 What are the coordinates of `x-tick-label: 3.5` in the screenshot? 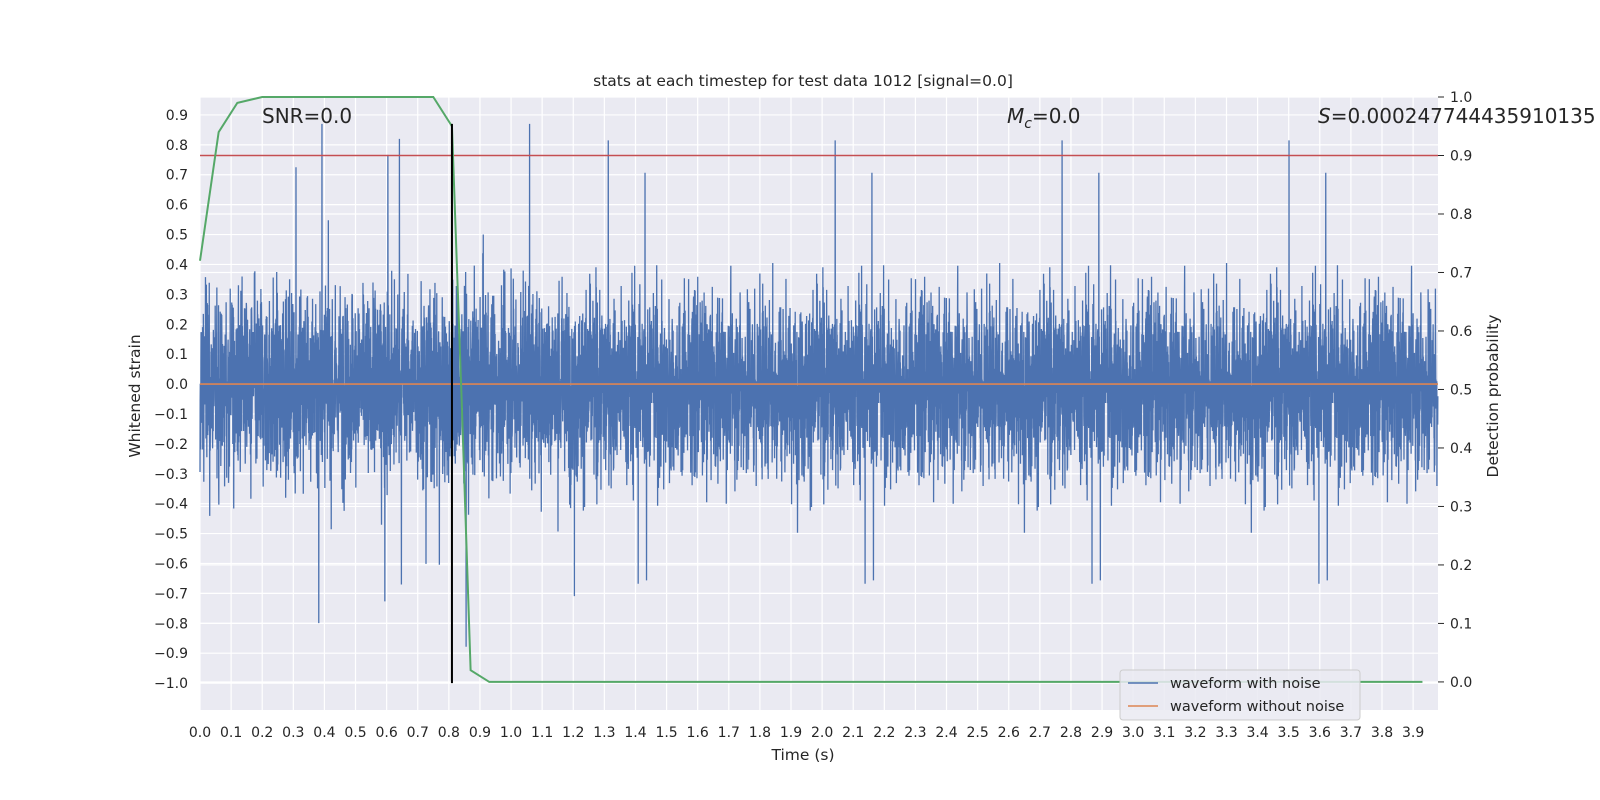 It's located at (1289, 733).